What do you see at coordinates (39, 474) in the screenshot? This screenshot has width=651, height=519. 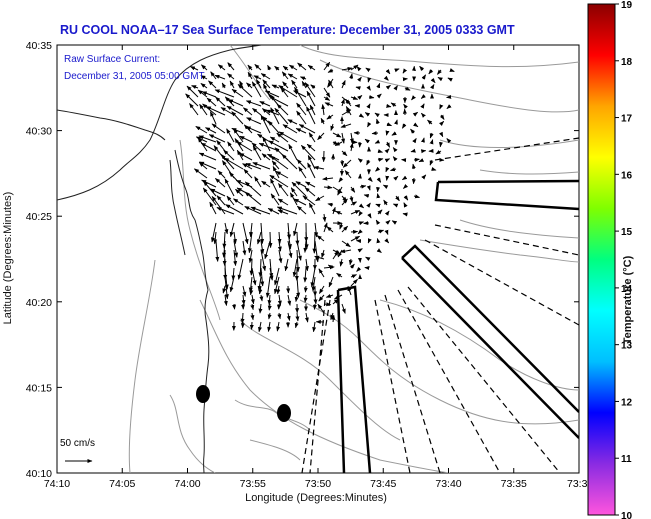 I see `y-tick-label: 40:10` at bounding box center [39, 474].